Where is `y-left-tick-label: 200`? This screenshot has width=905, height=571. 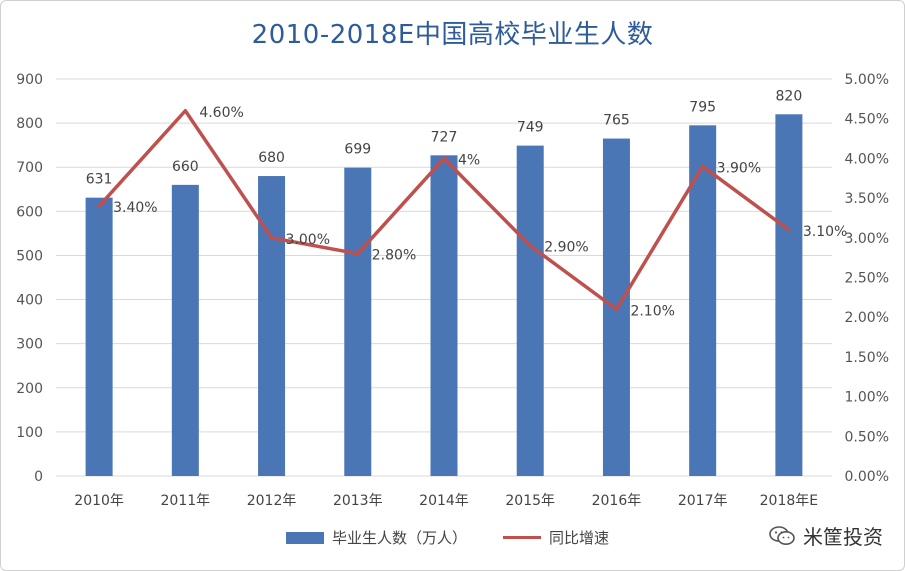
y-left-tick-label: 200 is located at coordinates (29, 389).